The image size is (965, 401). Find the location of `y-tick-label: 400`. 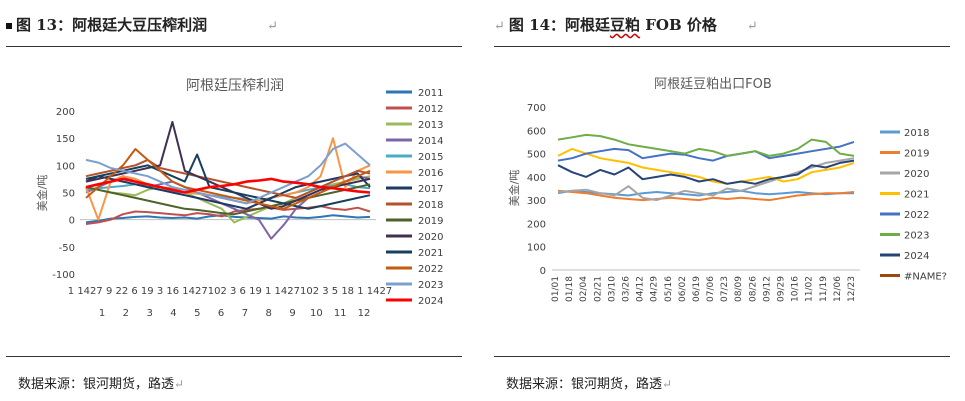

y-tick-label: 400 is located at coordinates (536, 178).